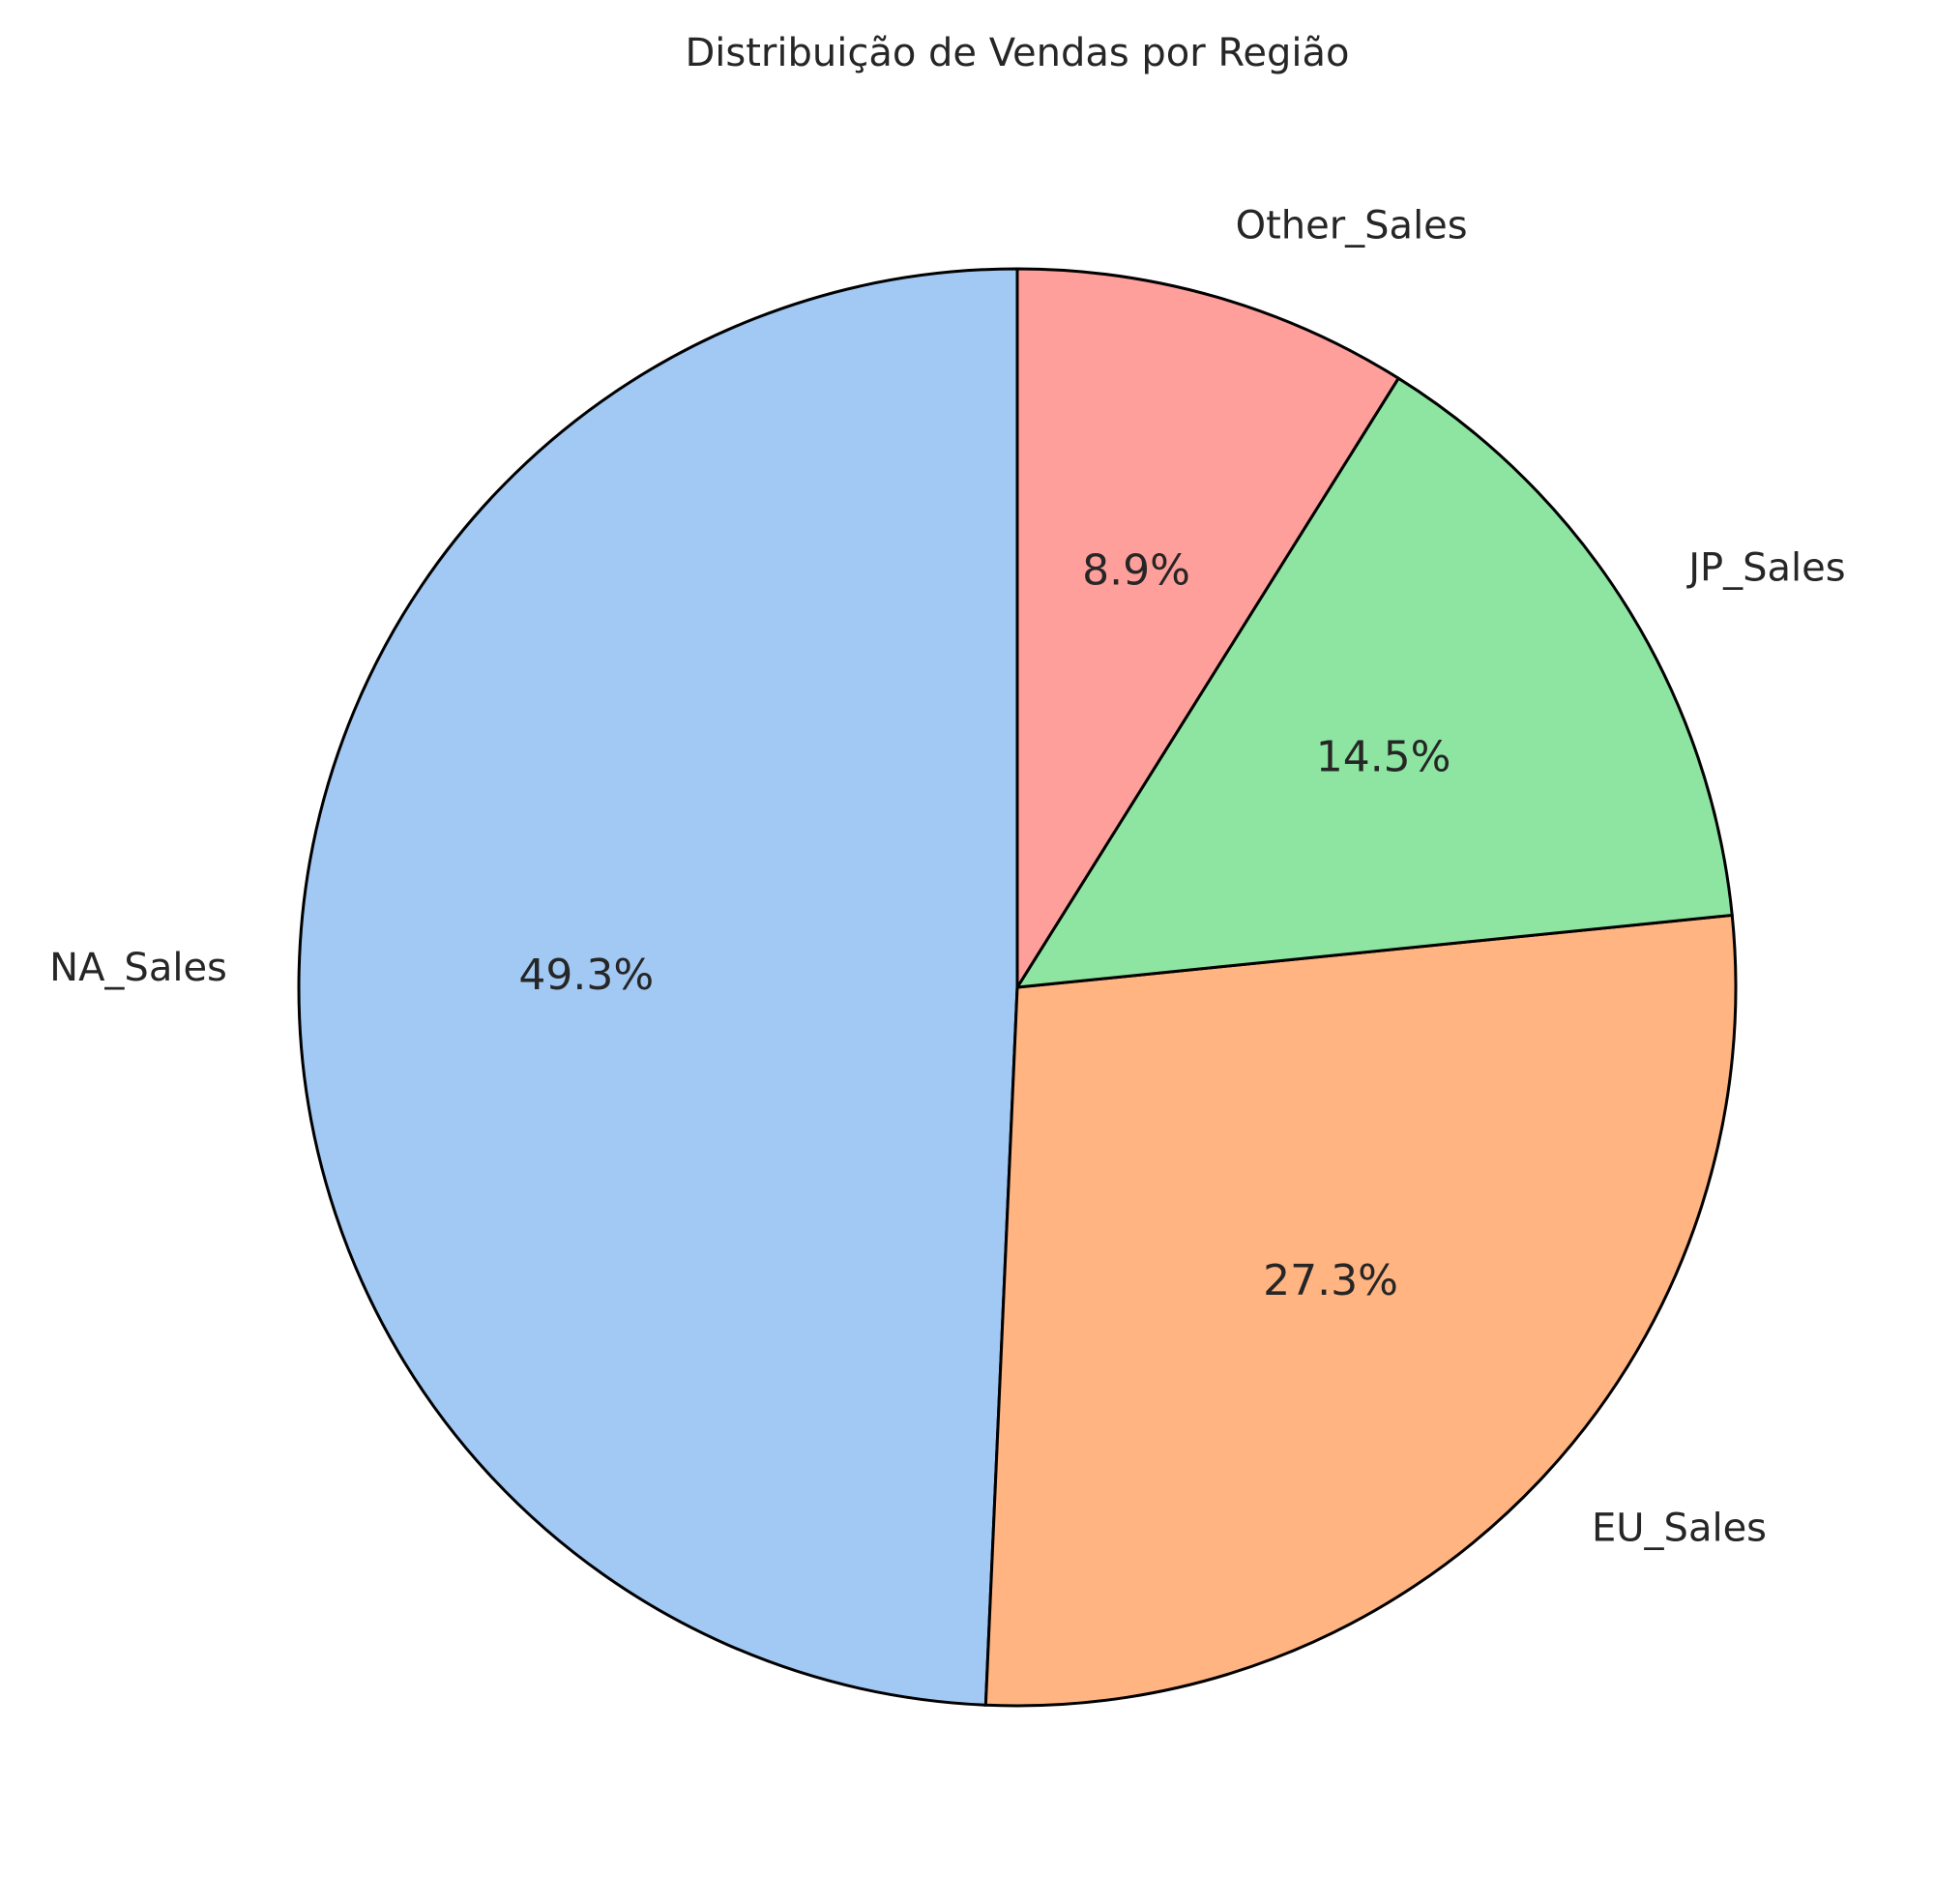 The width and height of the screenshot is (1934, 1904). What do you see at coordinates (1679, 1528) in the screenshot?
I see `slice-label-eu-sales: EU_Sales` at bounding box center [1679, 1528].